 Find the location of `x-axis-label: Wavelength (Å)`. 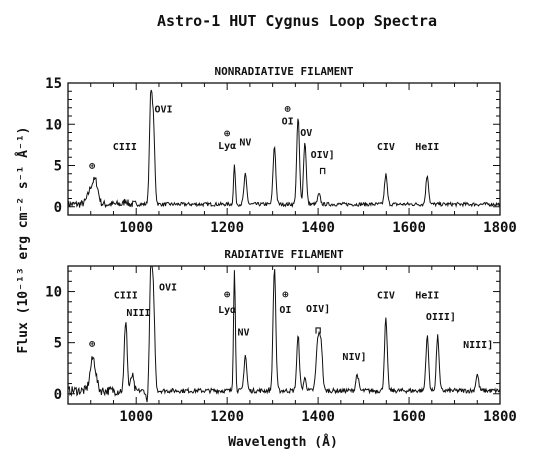

x-axis-label: Wavelength (Å) is located at coordinates (283, 442).